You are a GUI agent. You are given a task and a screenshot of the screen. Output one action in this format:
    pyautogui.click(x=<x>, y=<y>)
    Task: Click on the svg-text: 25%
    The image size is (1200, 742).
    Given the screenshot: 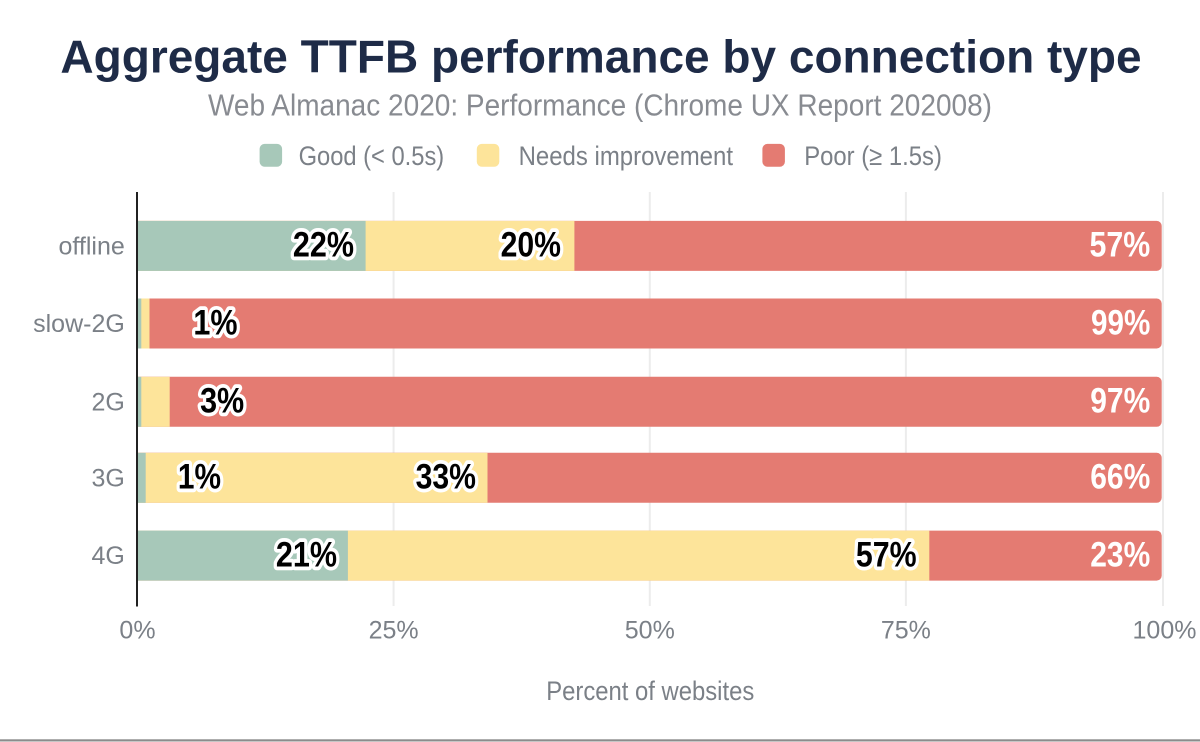 What is the action you would take?
    pyautogui.click(x=394, y=630)
    